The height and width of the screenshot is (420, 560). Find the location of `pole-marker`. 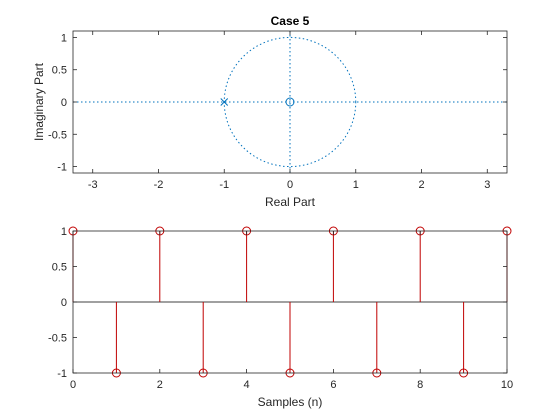

pole-marker is located at coordinates (224, 102).